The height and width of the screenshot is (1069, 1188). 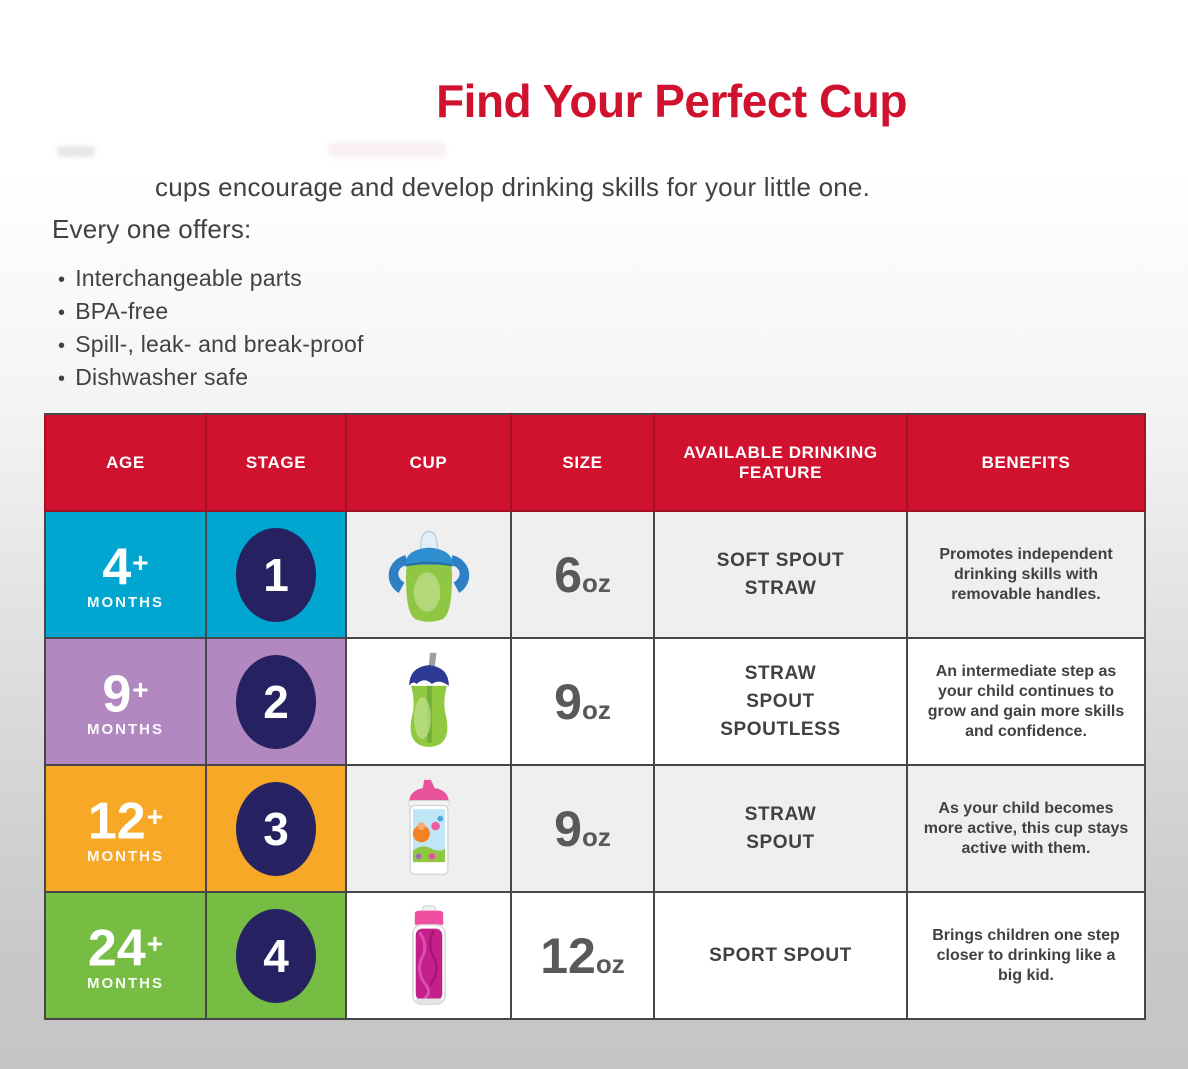 I want to click on page-title: Find Your Perfect Cup, so click(x=671, y=101).